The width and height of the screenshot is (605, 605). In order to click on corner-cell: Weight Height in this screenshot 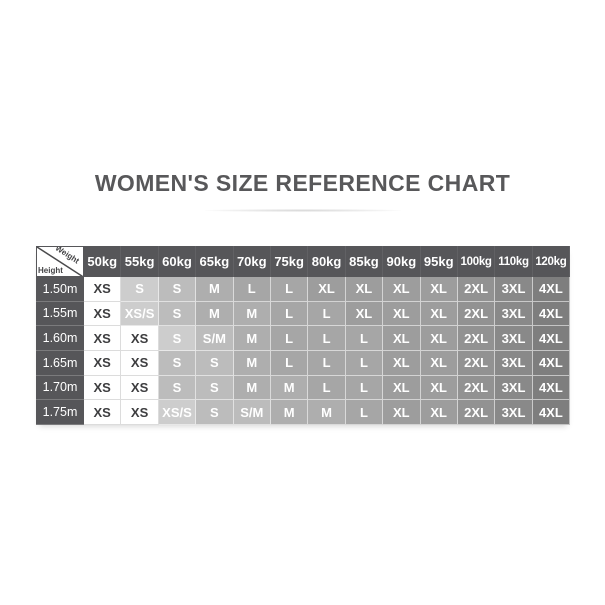, I will do `click(60, 261)`.